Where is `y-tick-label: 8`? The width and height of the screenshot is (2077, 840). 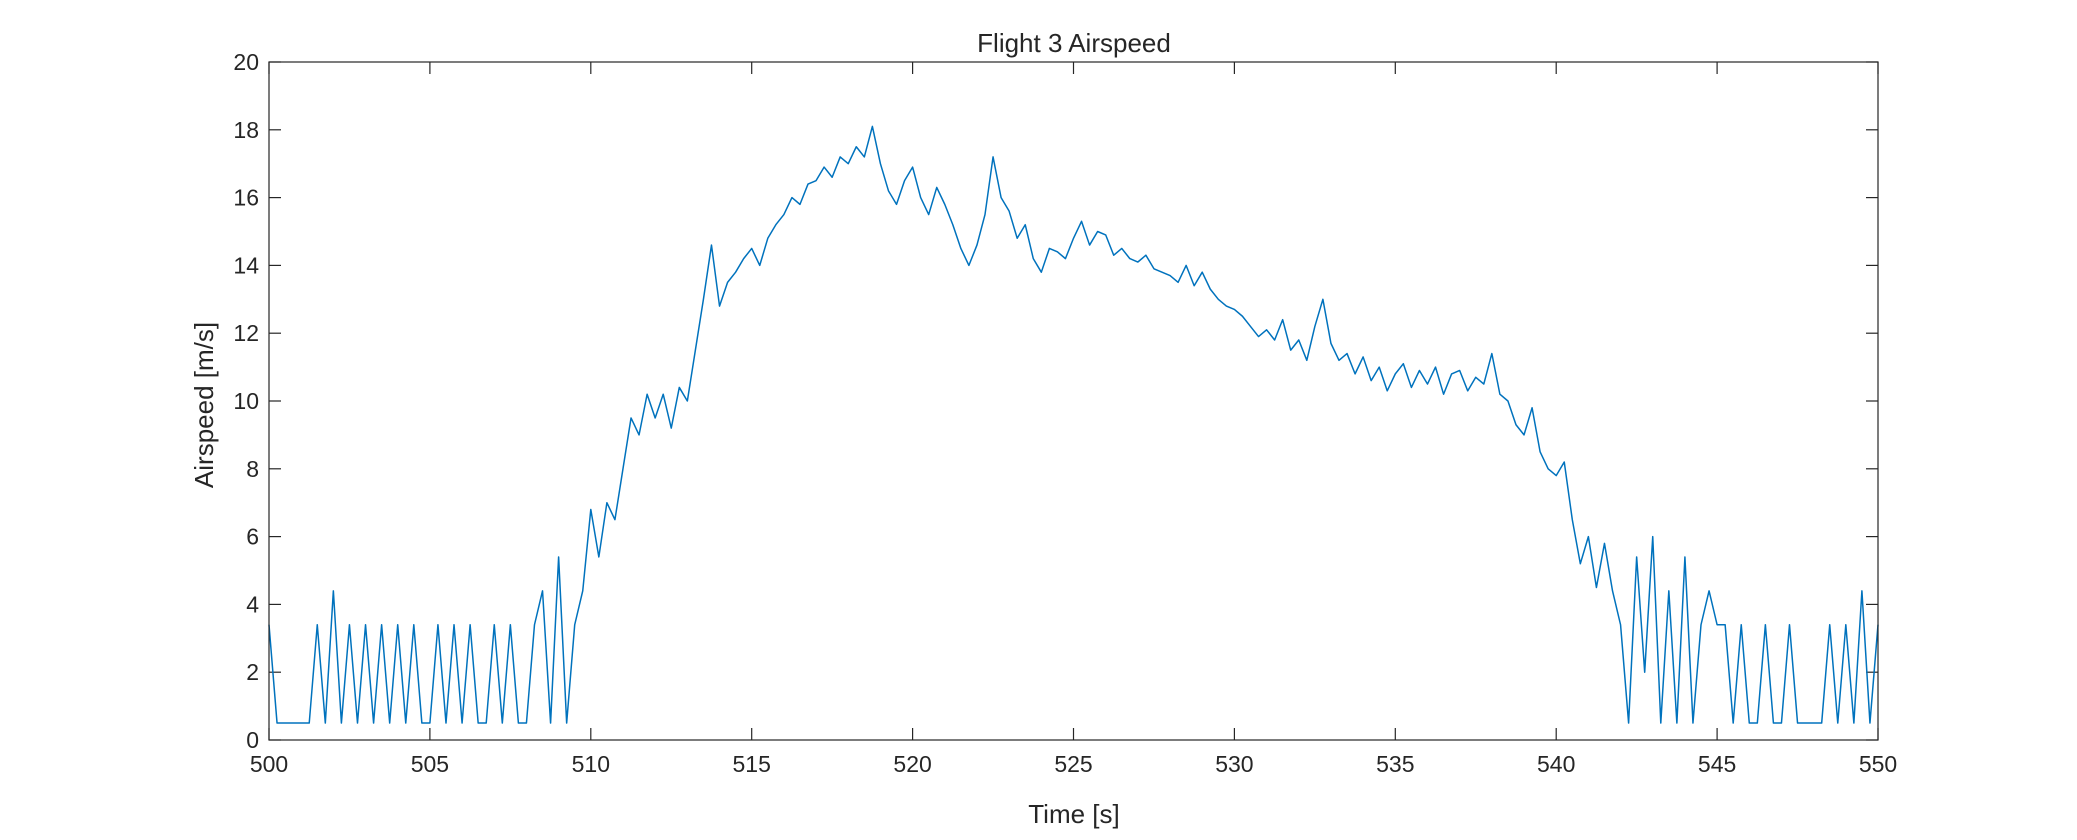
y-tick-label: 8 is located at coordinates (252, 469).